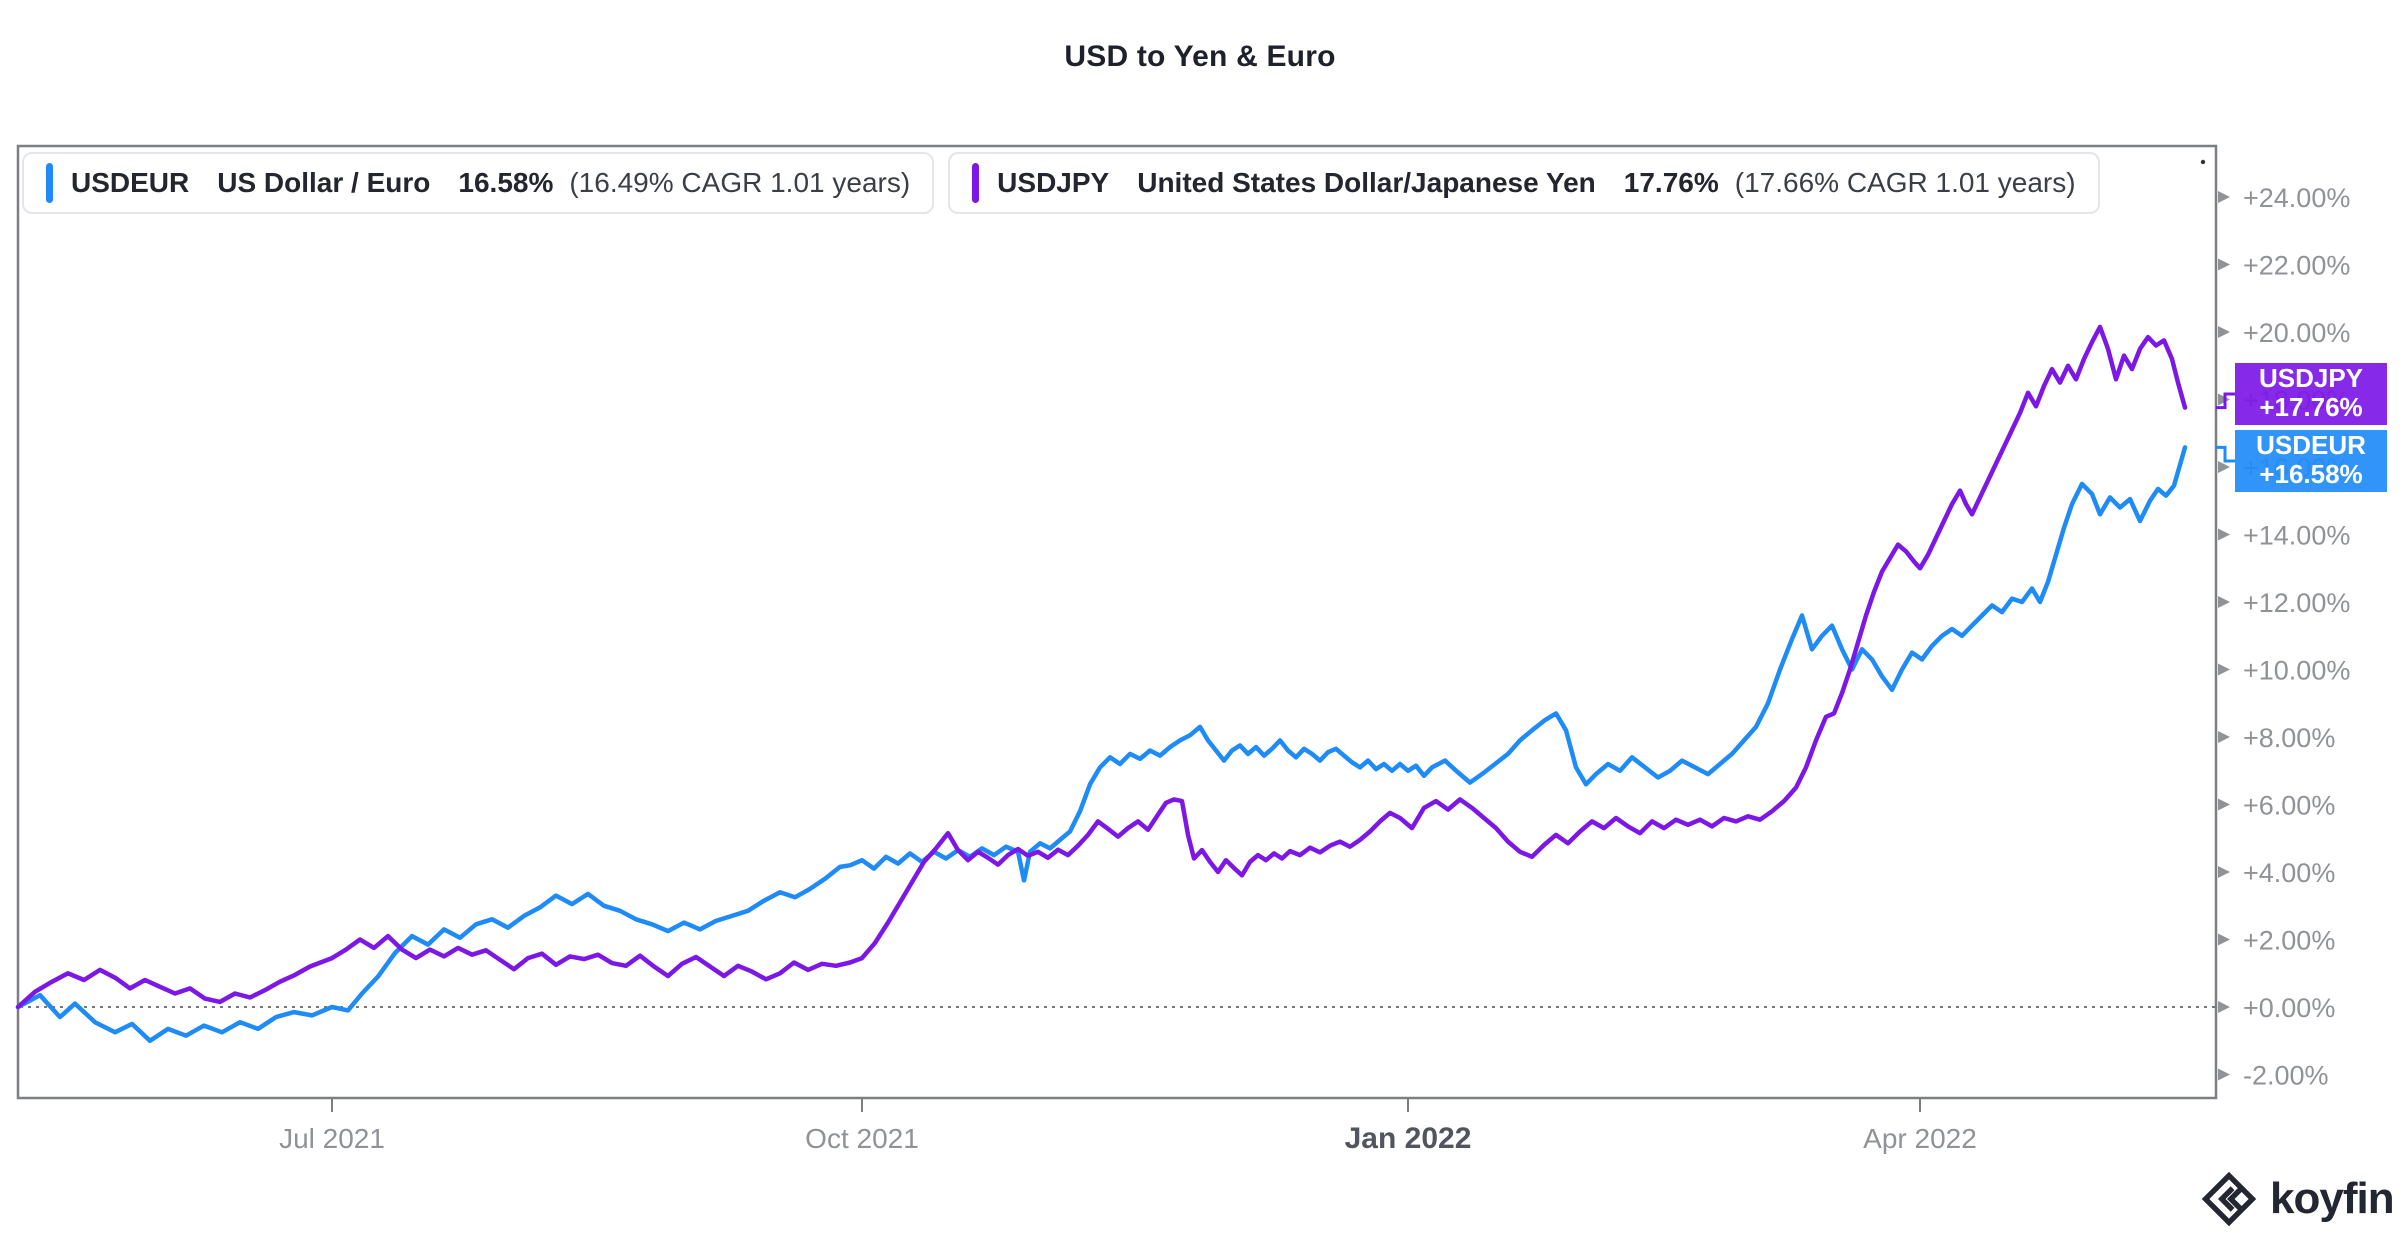 This screenshot has width=2400, height=1240. What do you see at coordinates (2311, 445) in the screenshot?
I see `badge-ticker: USDEUR` at bounding box center [2311, 445].